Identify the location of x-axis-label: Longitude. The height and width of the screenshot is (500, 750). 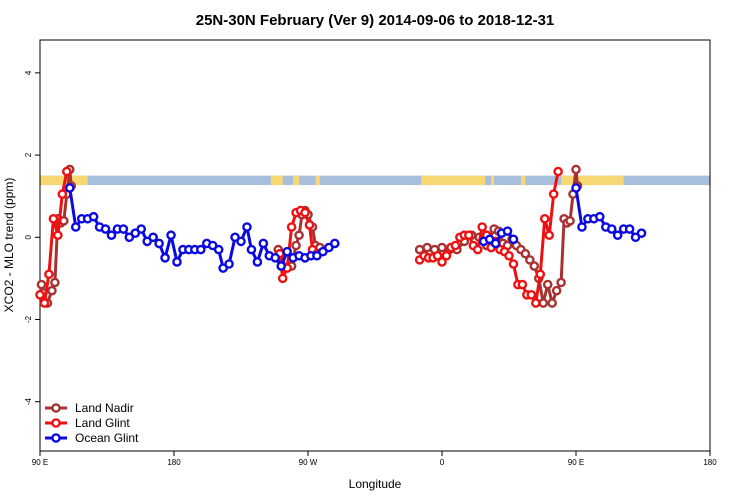
(375, 484).